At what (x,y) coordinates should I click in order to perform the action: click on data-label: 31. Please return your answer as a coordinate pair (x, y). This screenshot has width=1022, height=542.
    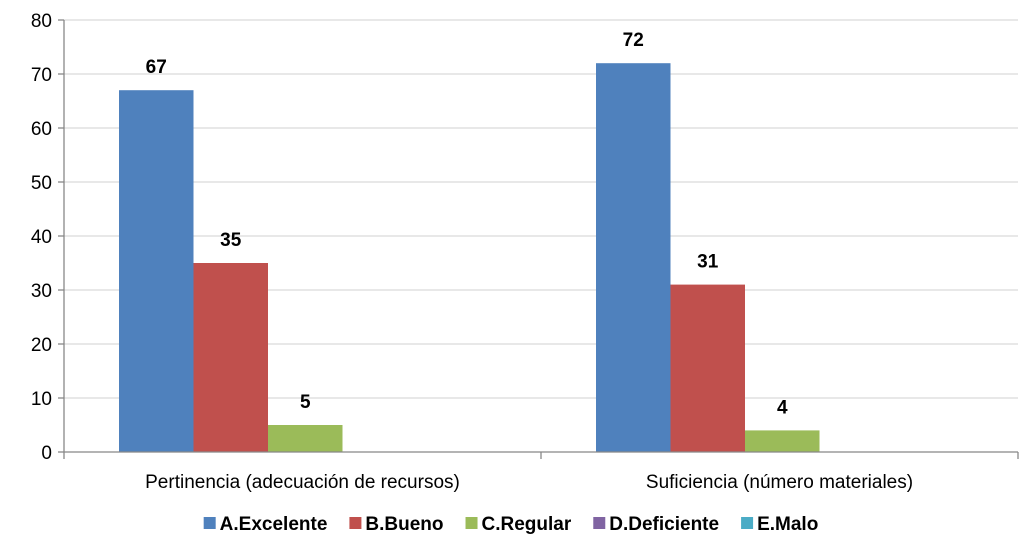
    Looking at the image, I should click on (708, 262).